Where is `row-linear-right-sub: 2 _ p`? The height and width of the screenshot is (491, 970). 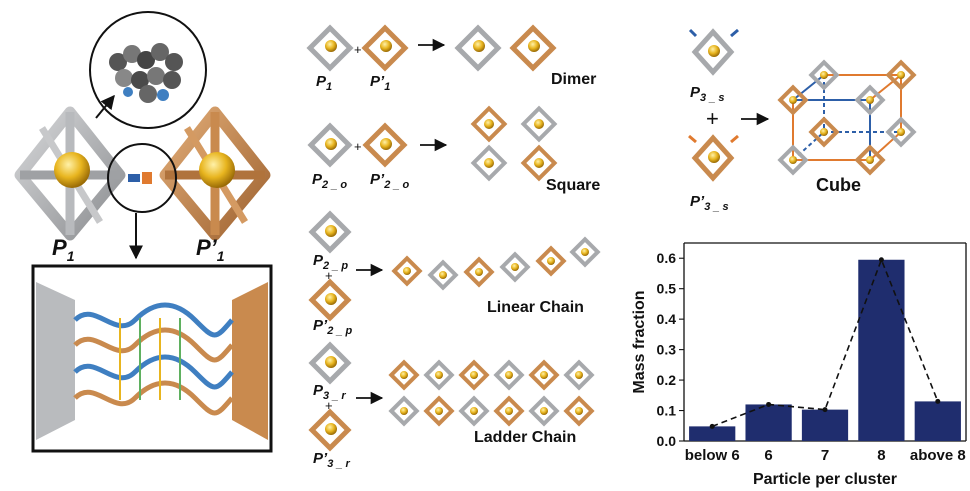
row-linear-right-sub: 2 _ p is located at coordinates (339, 331).